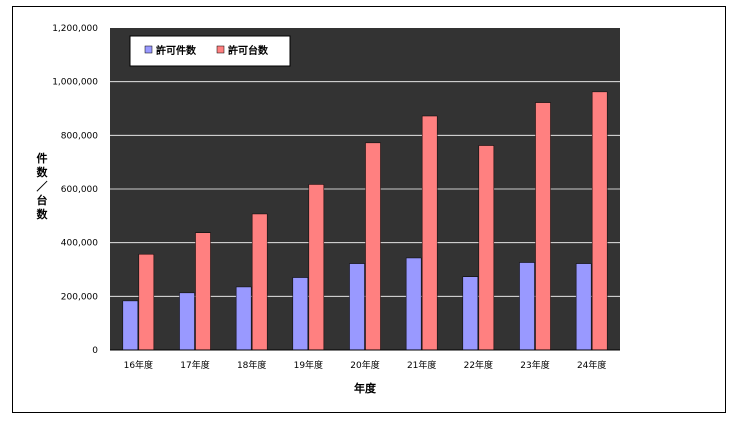 The width and height of the screenshot is (742, 425). I want to click on legend: 許可件数 許可台数, so click(210, 51).